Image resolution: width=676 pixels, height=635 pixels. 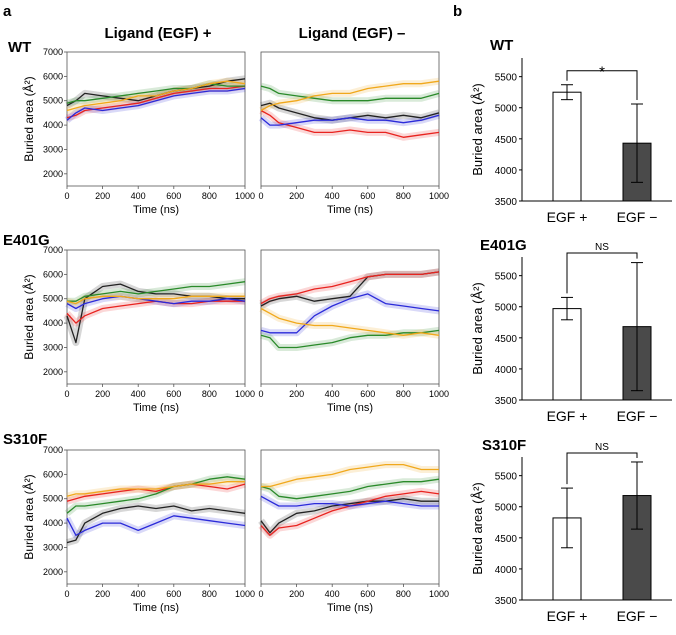 What do you see at coordinates (506, 370) in the screenshot?
I see `chart-e401g-bar-ytick-label: 4000` at bounding box center [506, 370].